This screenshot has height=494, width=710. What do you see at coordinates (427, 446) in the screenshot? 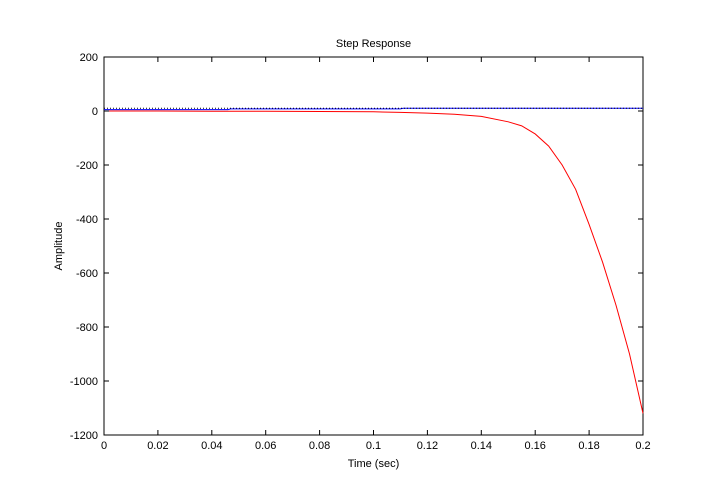
I see `x-tick-label: 0.12` at bounding box center [427, 446].